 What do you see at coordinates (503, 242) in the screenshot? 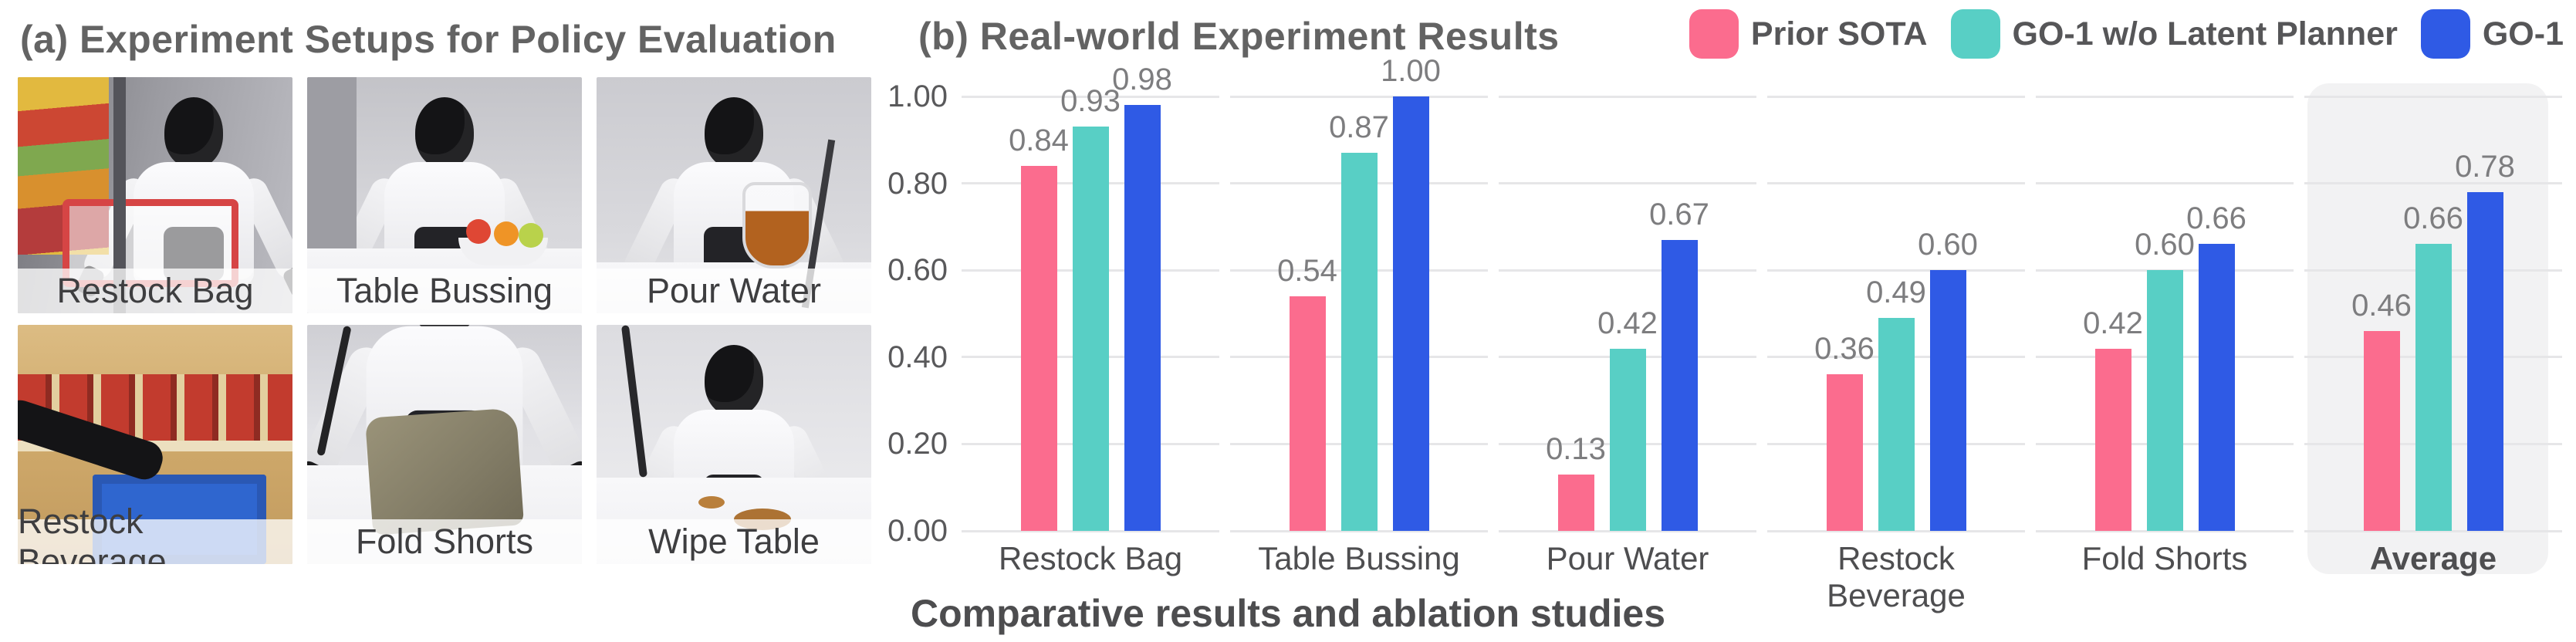
I see `fruit-bowl` at bounding box center [503, 242].